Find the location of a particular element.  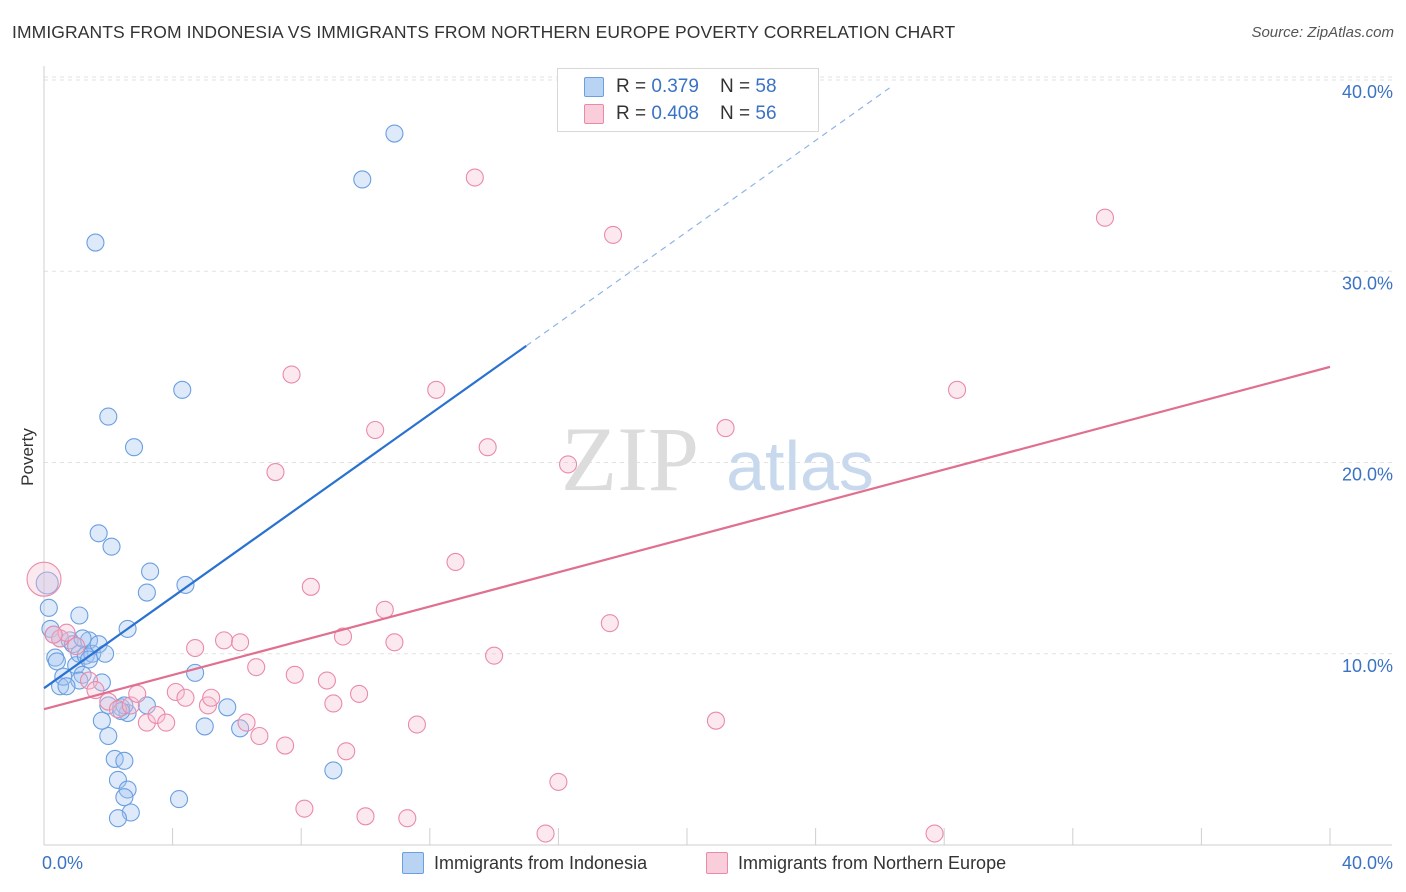

stats-swatch-indonesia is located at coordinates (594, 87).